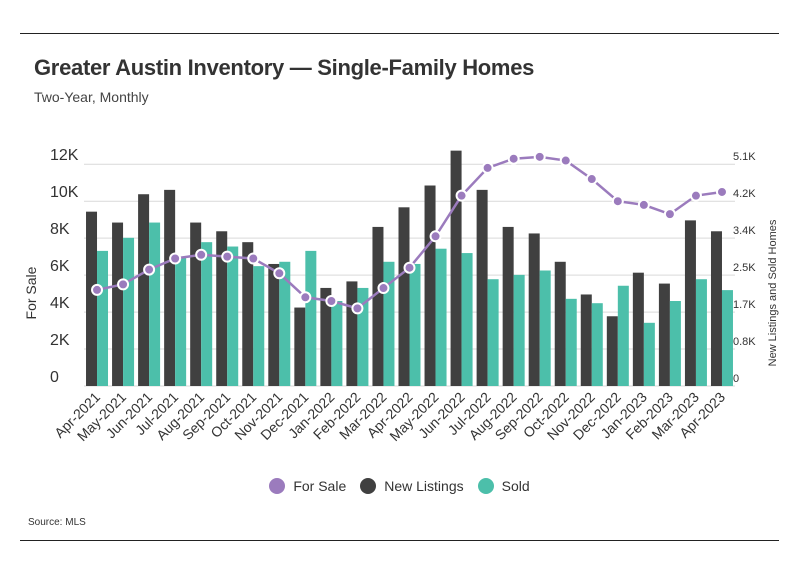 The height and width of the screenshot is (575, 799). What do you see at coordinates (31, 292) in the screenshot?
I see `left-axis-label: For Sale` at bounding box center [31, 292].